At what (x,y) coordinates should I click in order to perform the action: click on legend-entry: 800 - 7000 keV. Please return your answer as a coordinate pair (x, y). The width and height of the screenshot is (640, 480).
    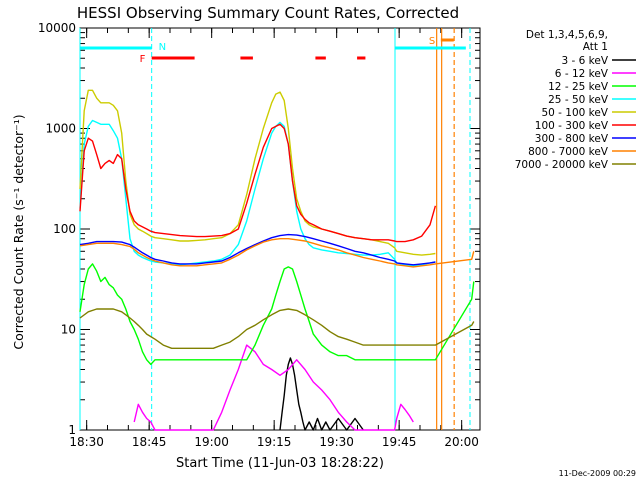
    Looking at the image, I should click on (568, 152).